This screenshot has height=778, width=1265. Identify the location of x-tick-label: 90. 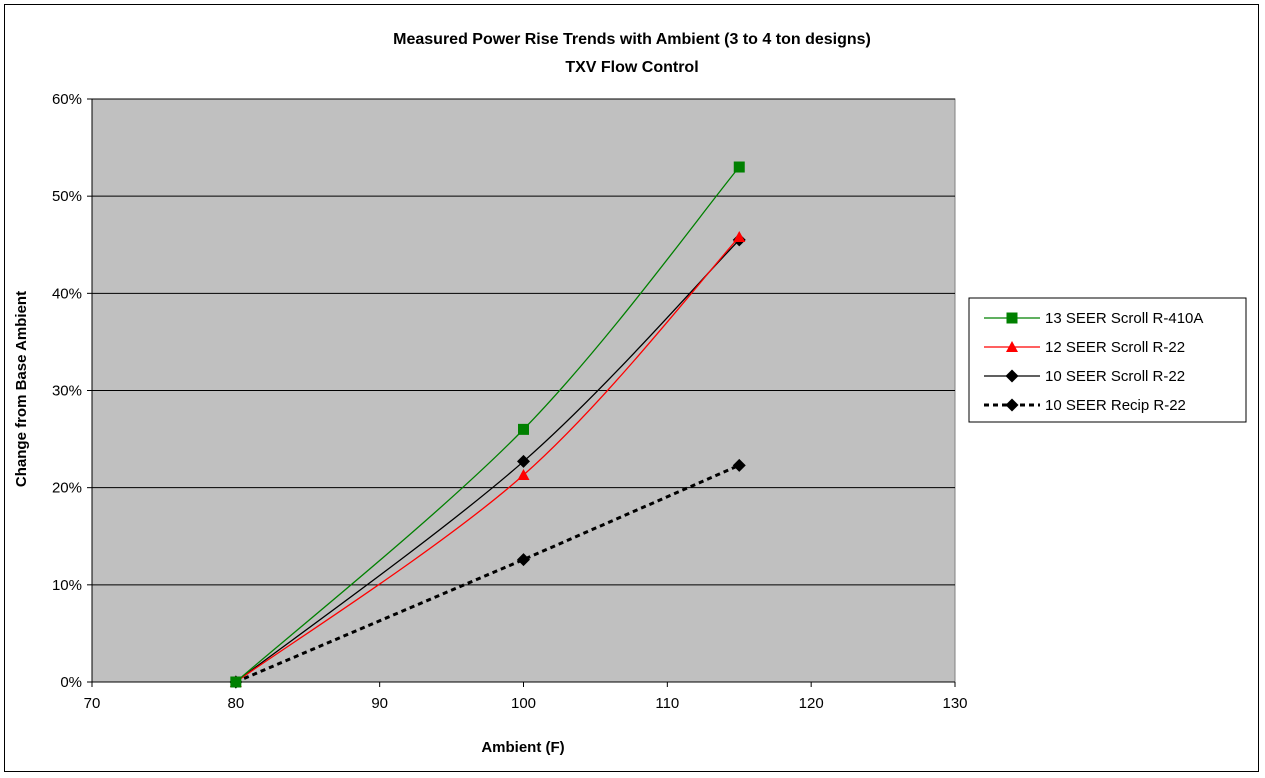
(379, 703).